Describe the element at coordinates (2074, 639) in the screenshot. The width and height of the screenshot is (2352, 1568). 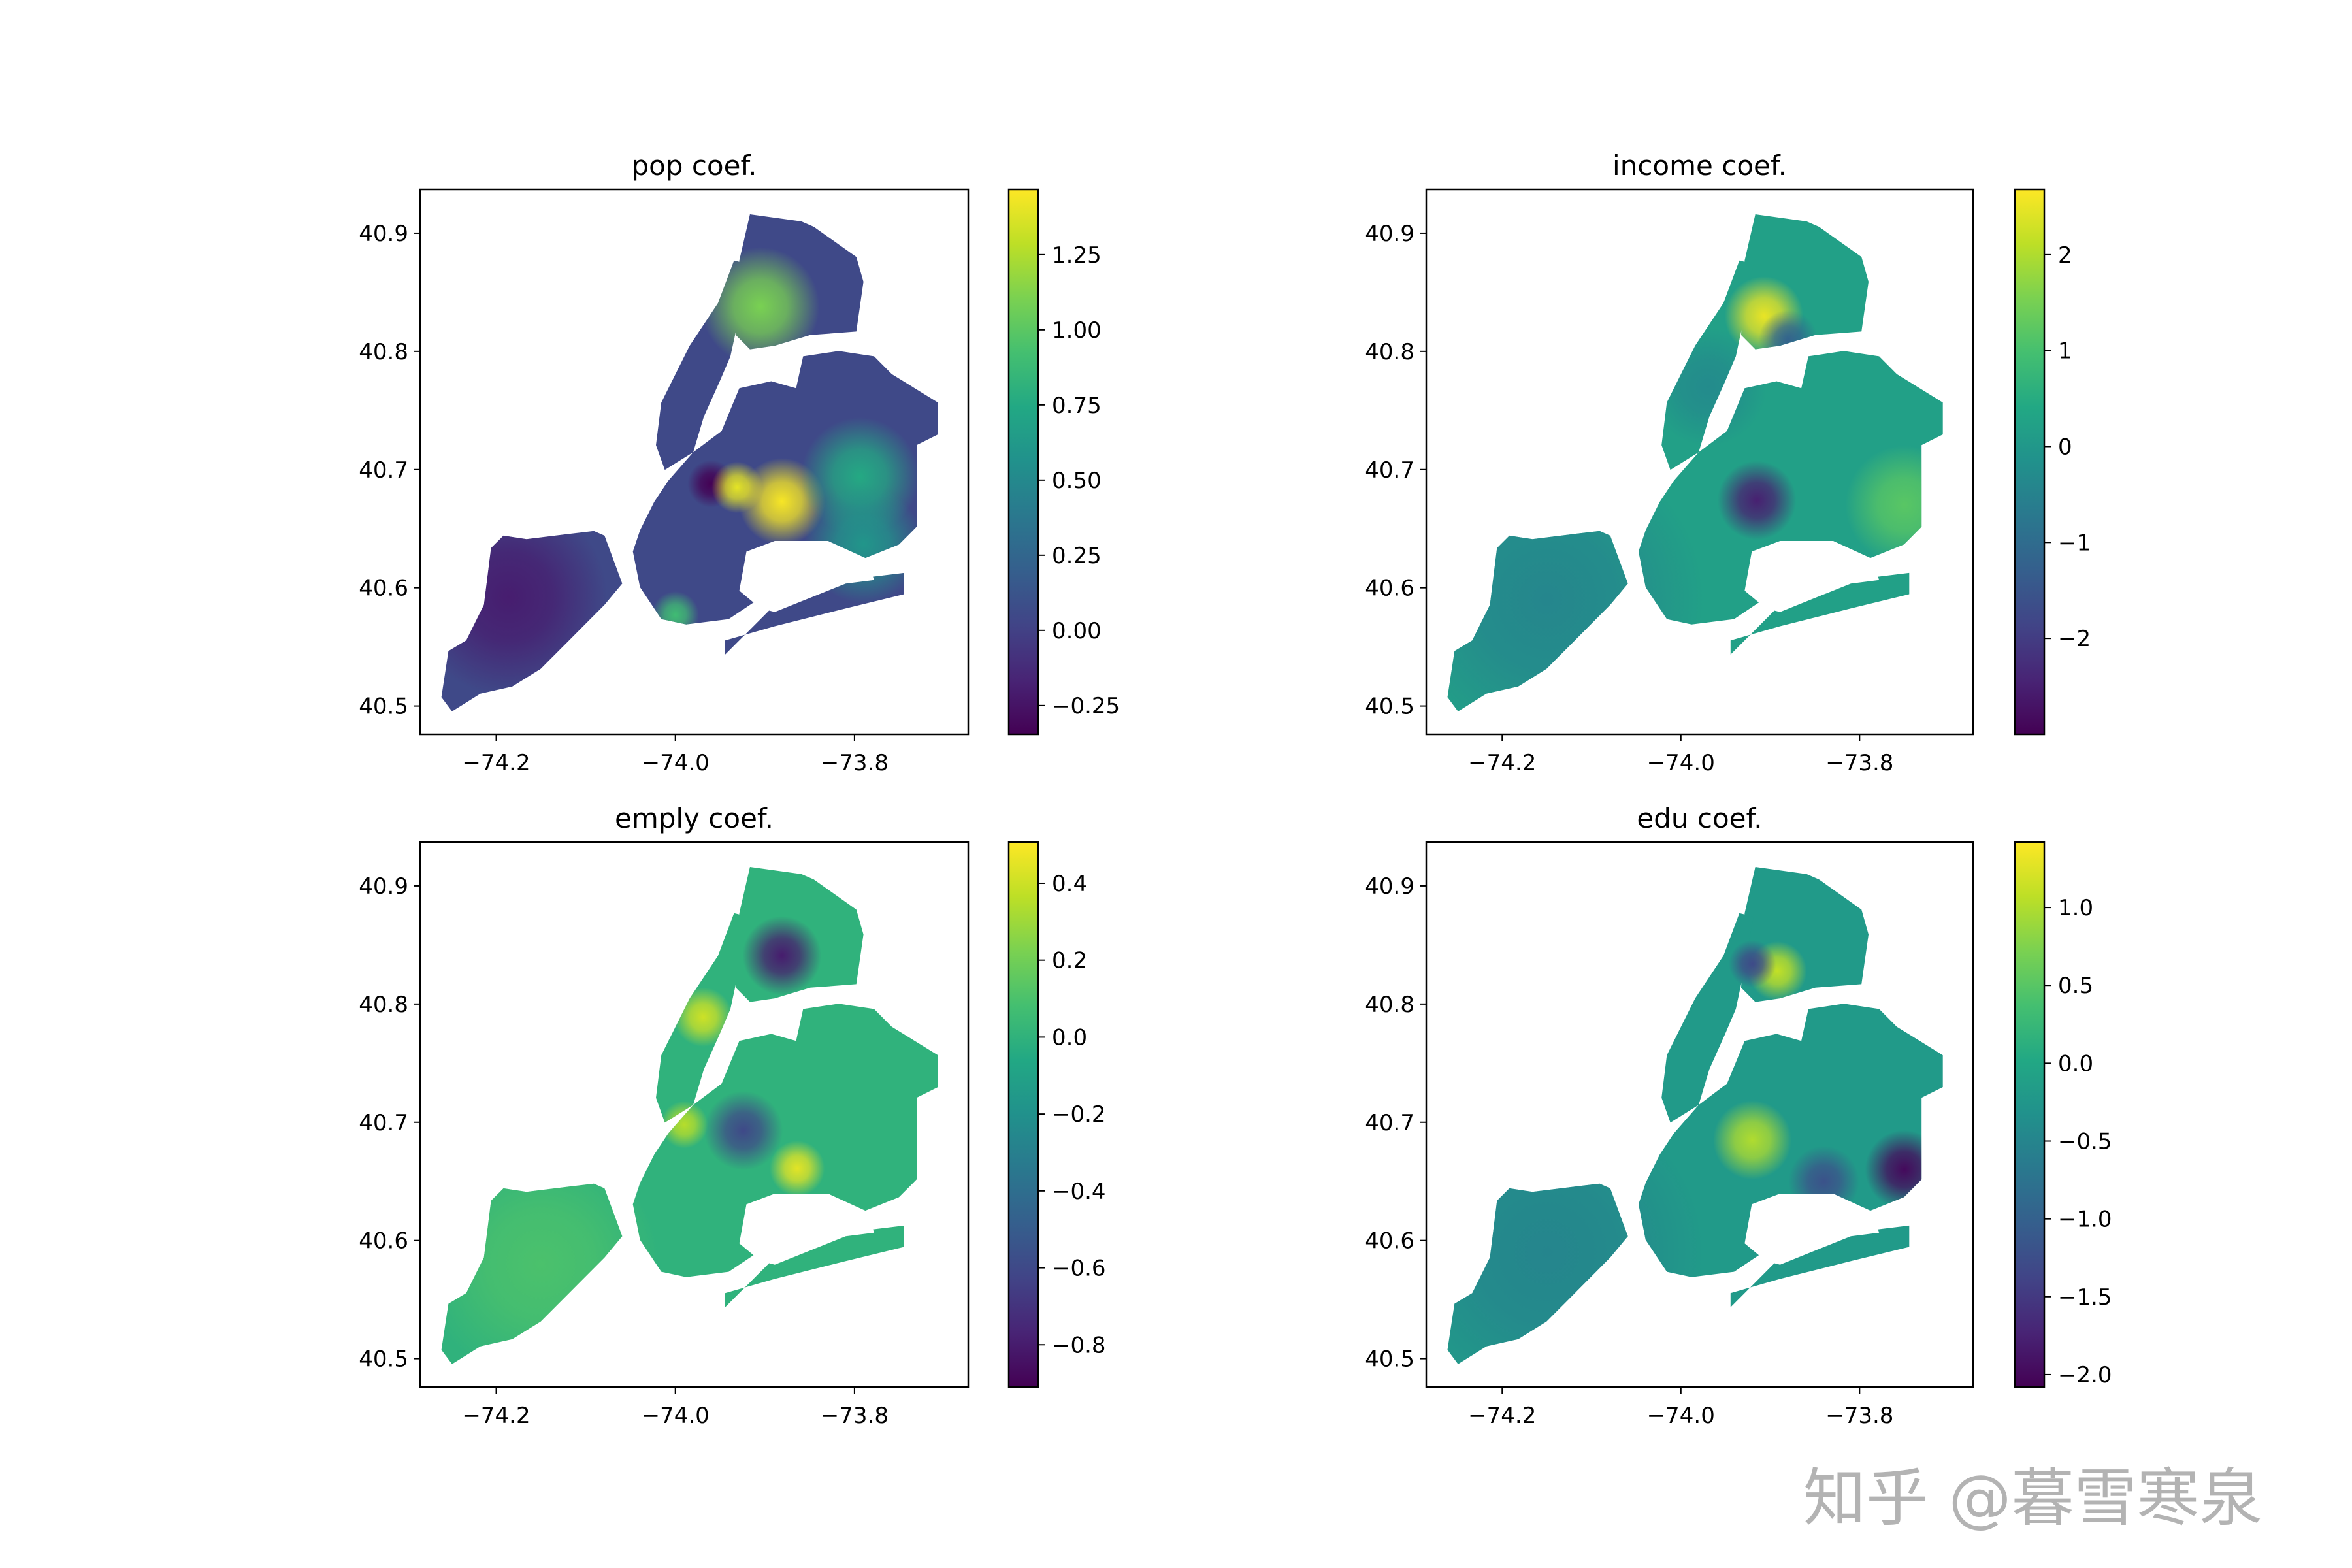
I see `colorbar-tick-label: −2` at that location.